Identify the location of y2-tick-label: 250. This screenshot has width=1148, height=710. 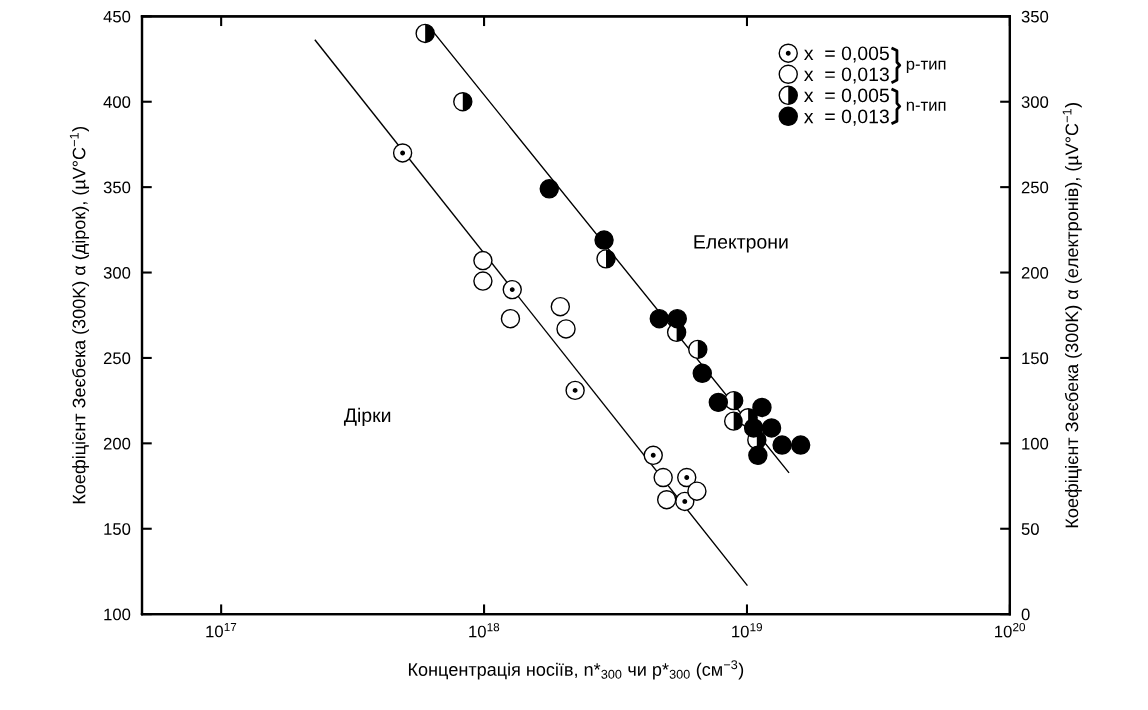
(1035, 187).